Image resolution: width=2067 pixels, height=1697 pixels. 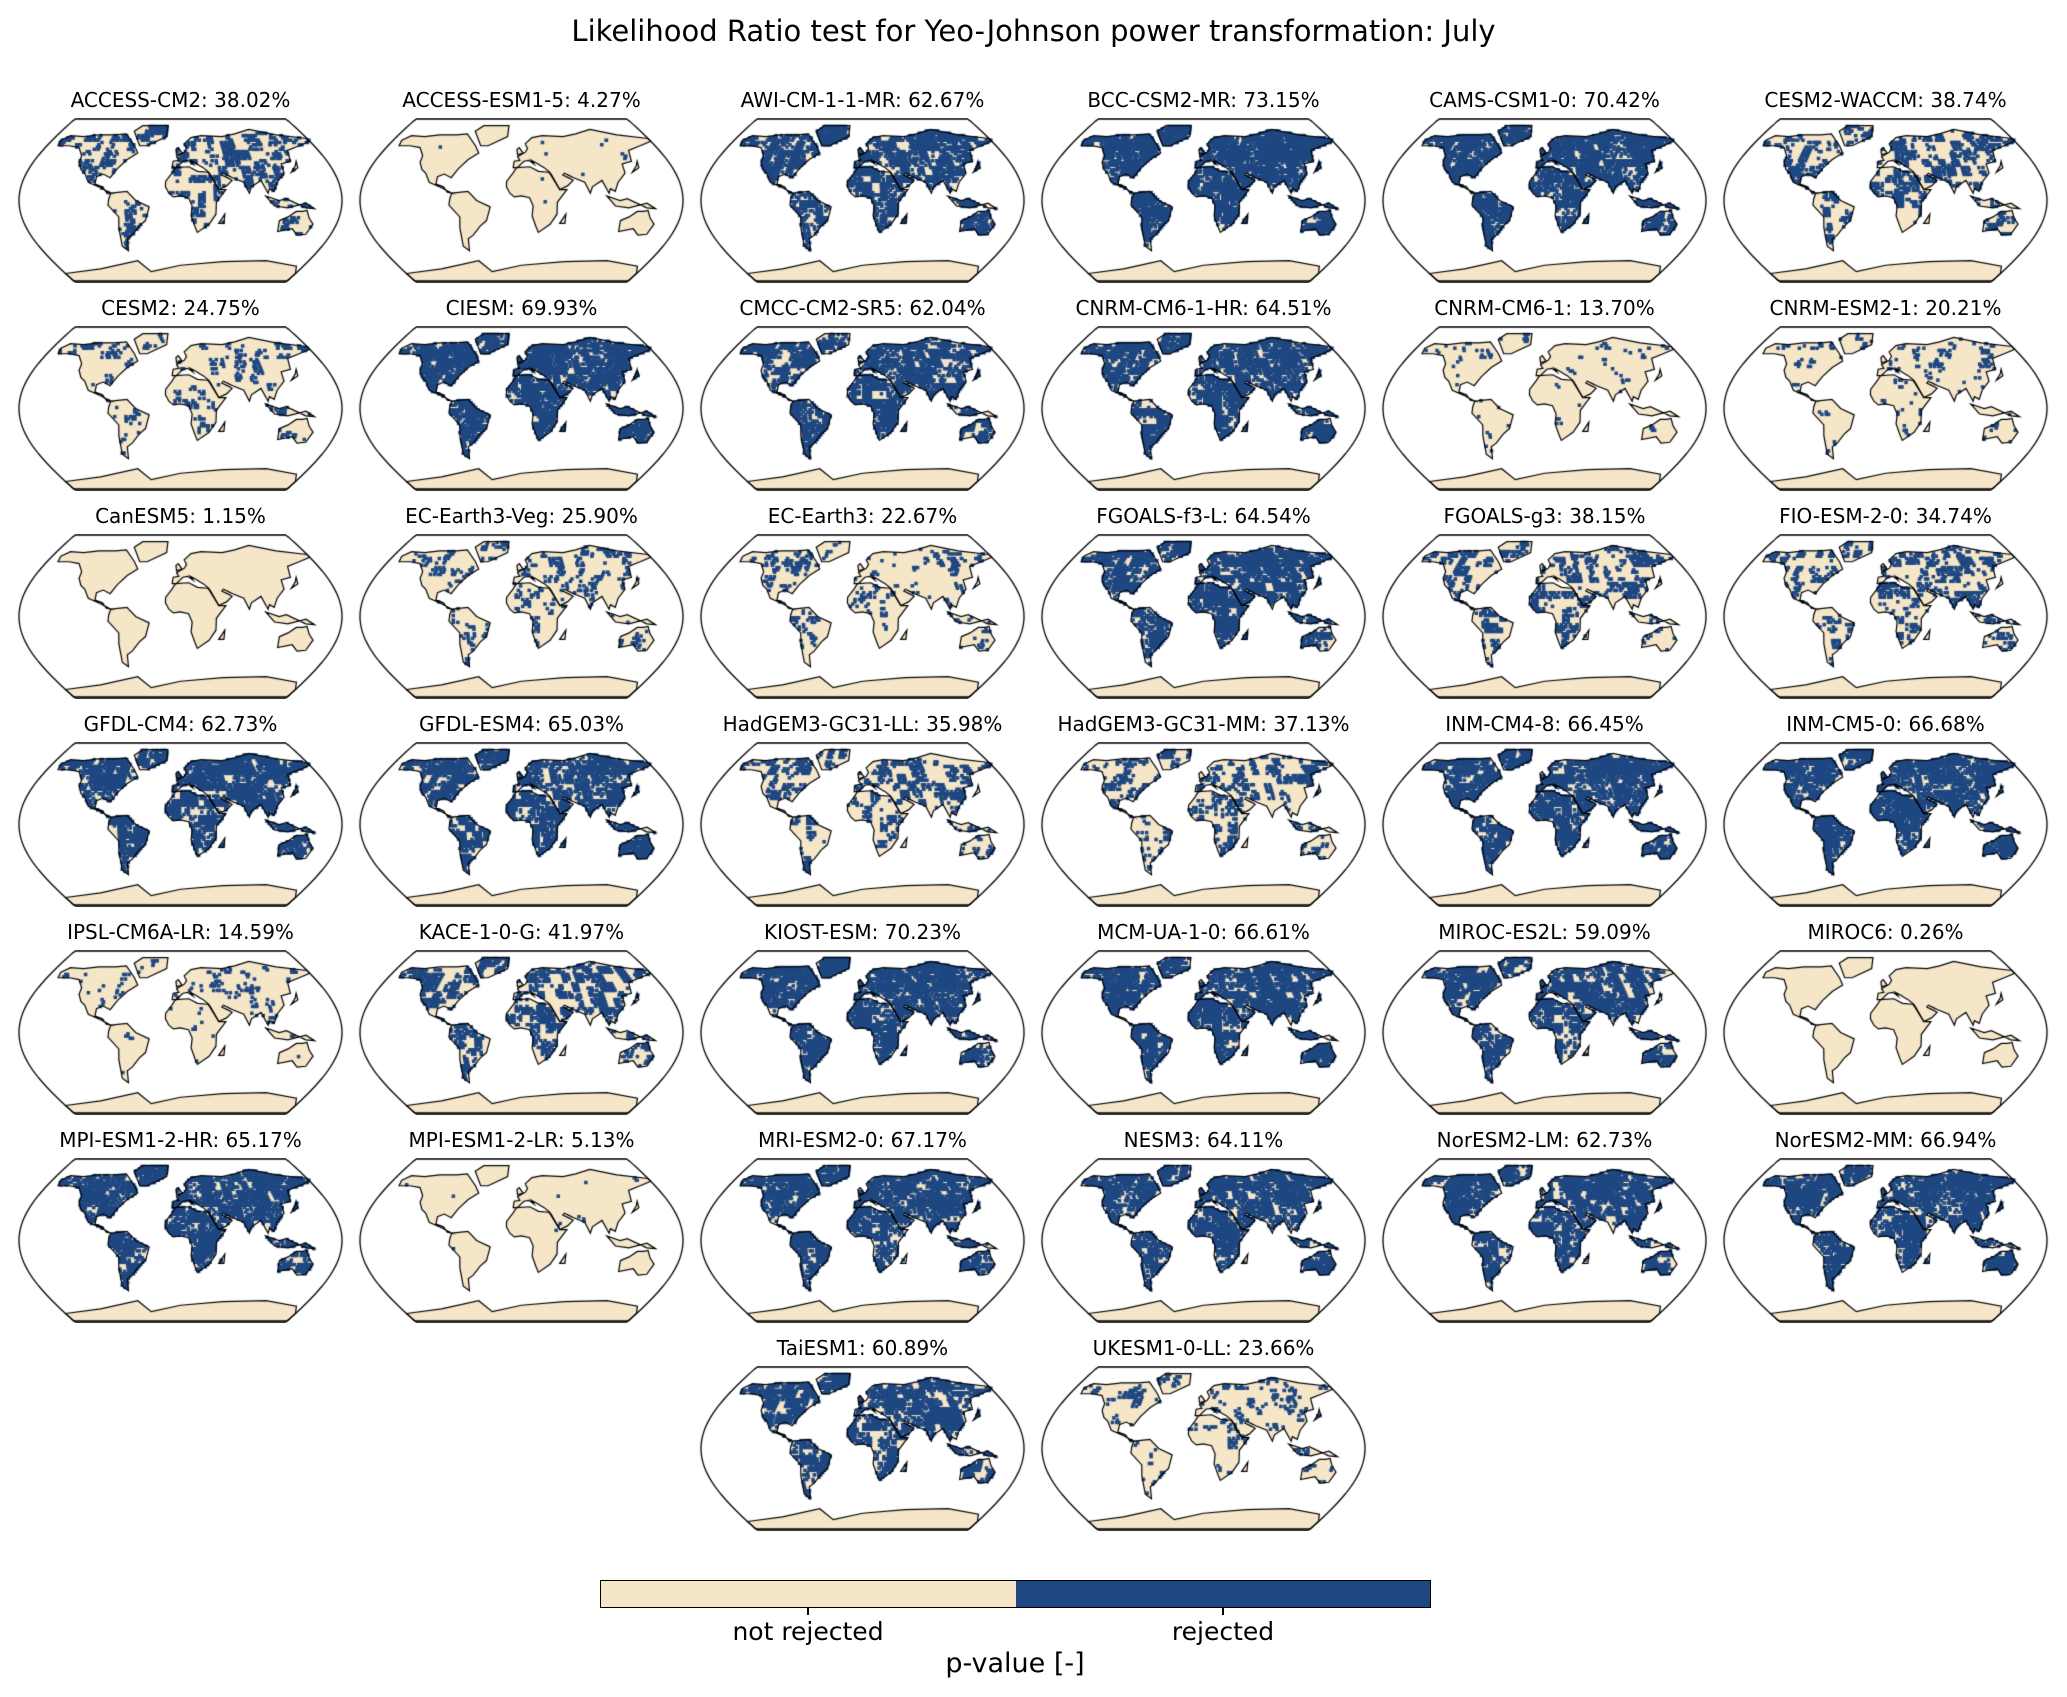 I want to click on map-panel: NorESM2-LM: 62.73%, so click(x=1544, y=1224).